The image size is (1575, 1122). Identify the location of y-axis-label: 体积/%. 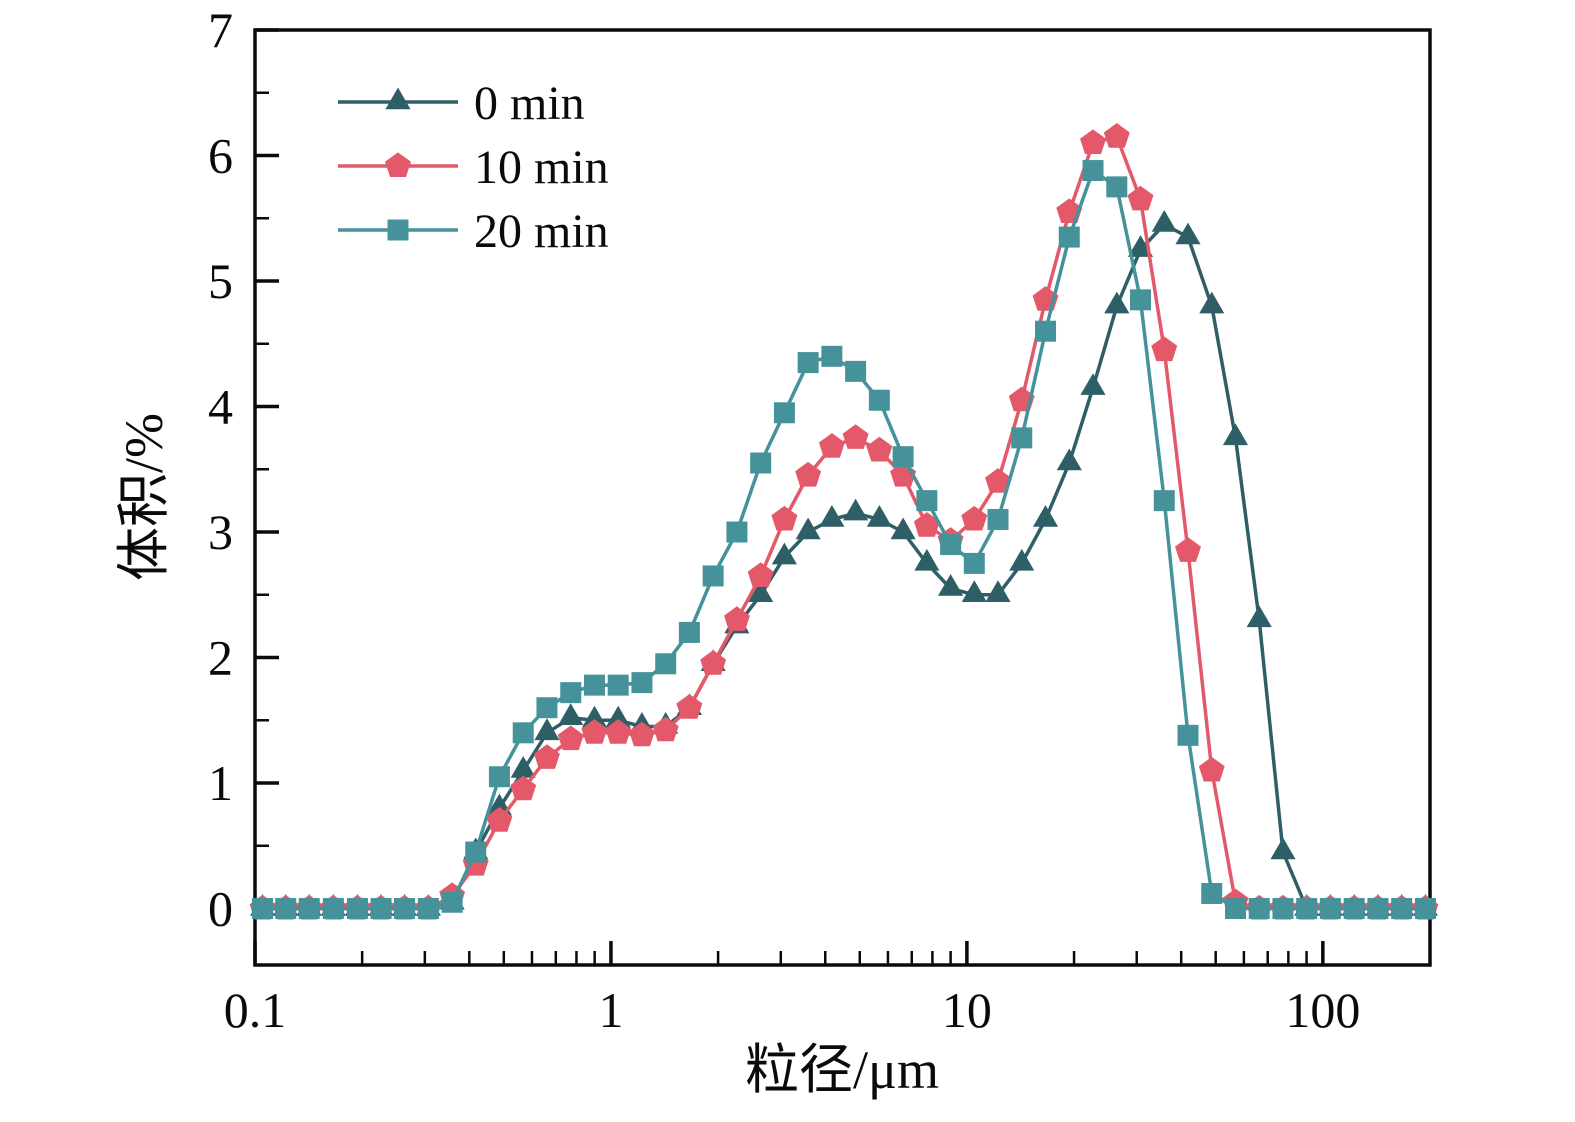
(144, 497).